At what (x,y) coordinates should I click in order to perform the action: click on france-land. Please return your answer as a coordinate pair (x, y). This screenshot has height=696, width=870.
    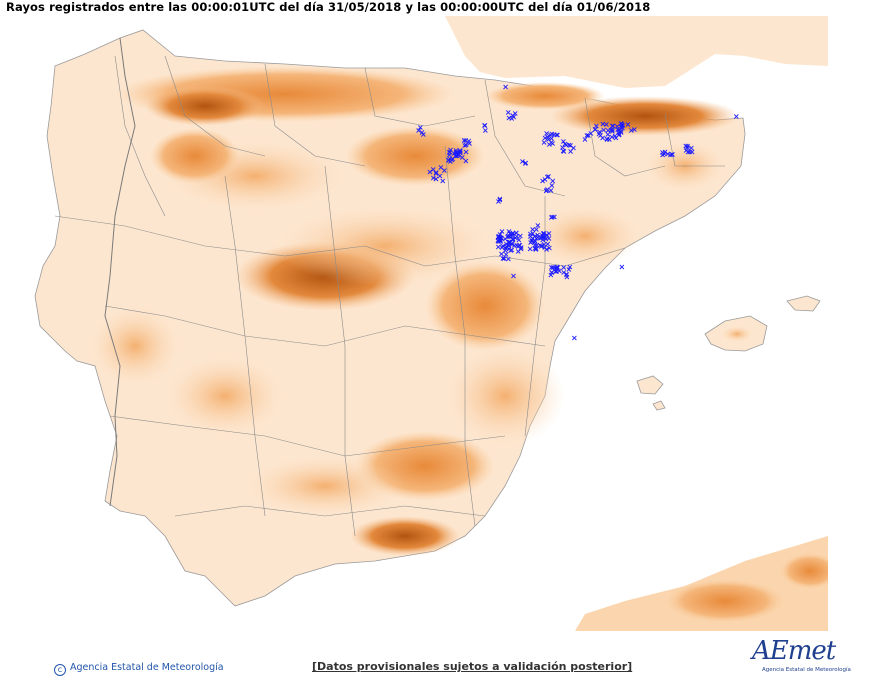
    Looking at the image, I should click on (636, 52).